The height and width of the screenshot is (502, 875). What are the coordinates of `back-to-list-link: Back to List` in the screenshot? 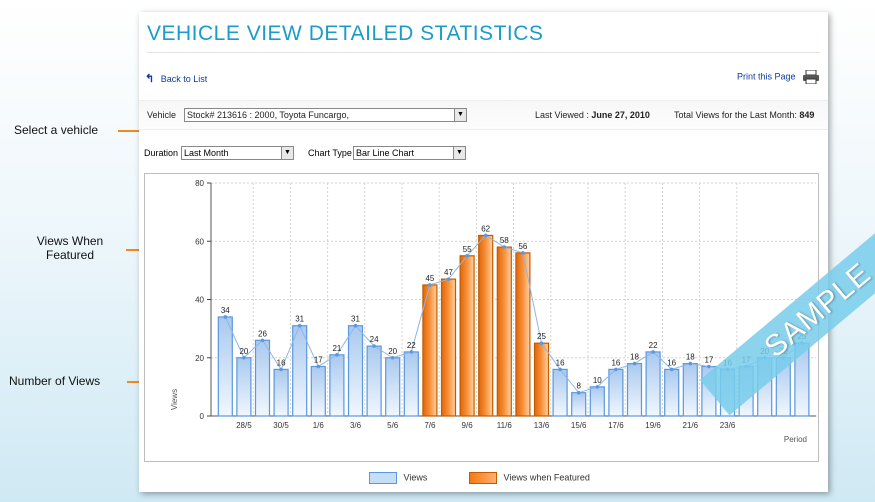 It's located at (184, 79).